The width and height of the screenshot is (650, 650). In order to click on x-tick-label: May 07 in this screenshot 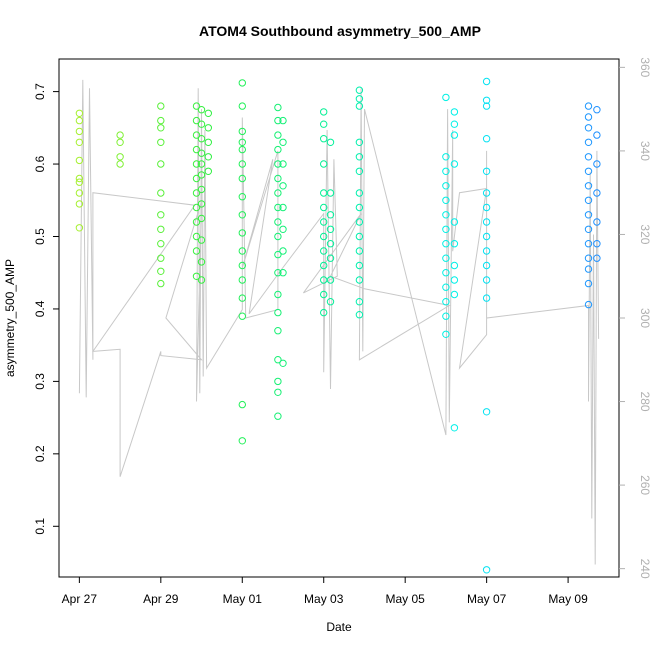, I will do `click(487, 599)`.